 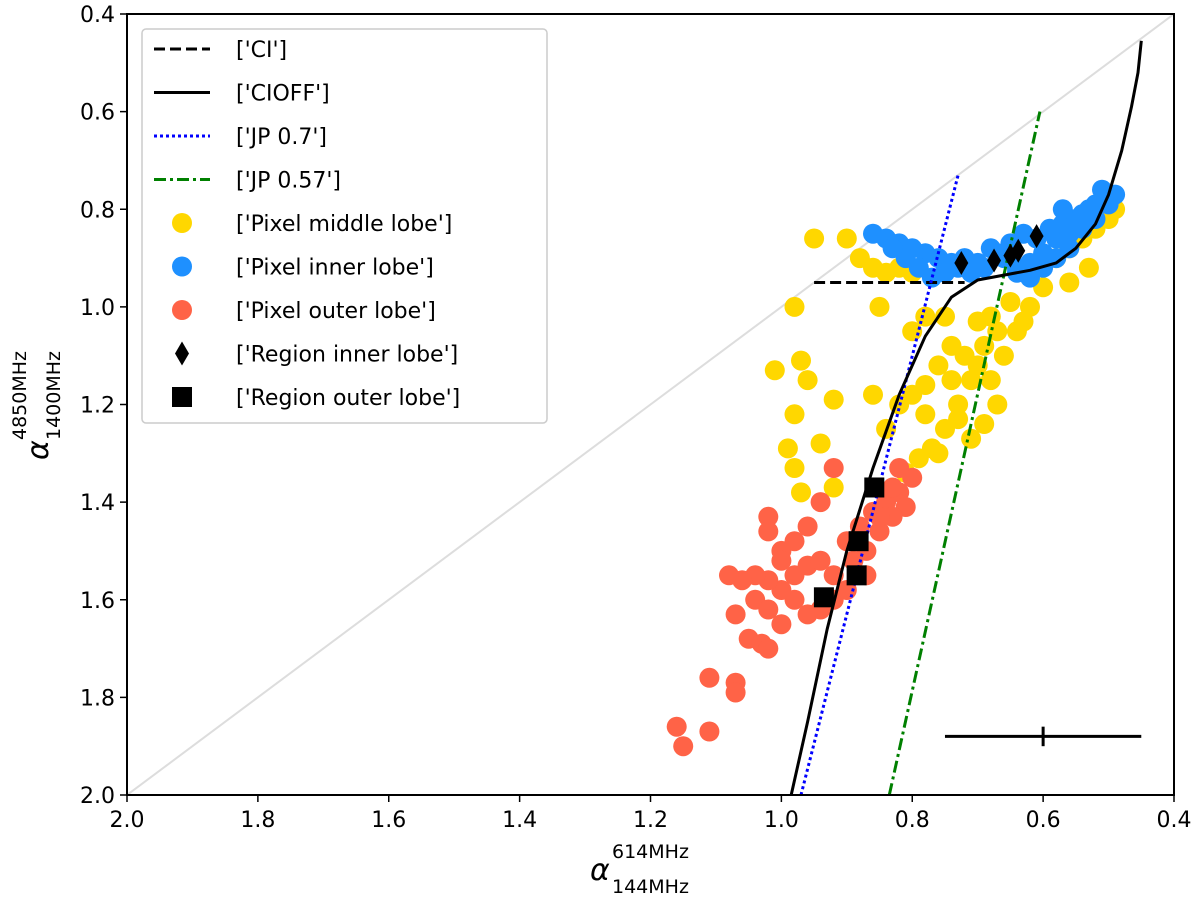 What do you see at coordinates (182, 266) in the screenshot?
I see `legend-swatch-inner` at bounding box center [182, 266].